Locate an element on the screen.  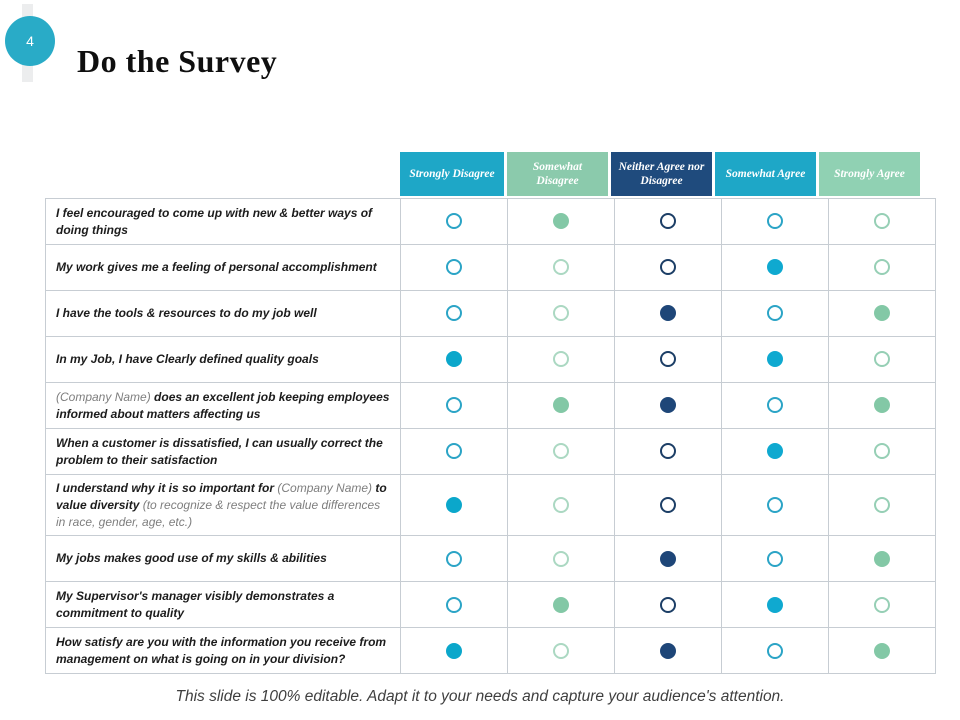
page-title: Do the Survey is located at coordinates (177, 61).